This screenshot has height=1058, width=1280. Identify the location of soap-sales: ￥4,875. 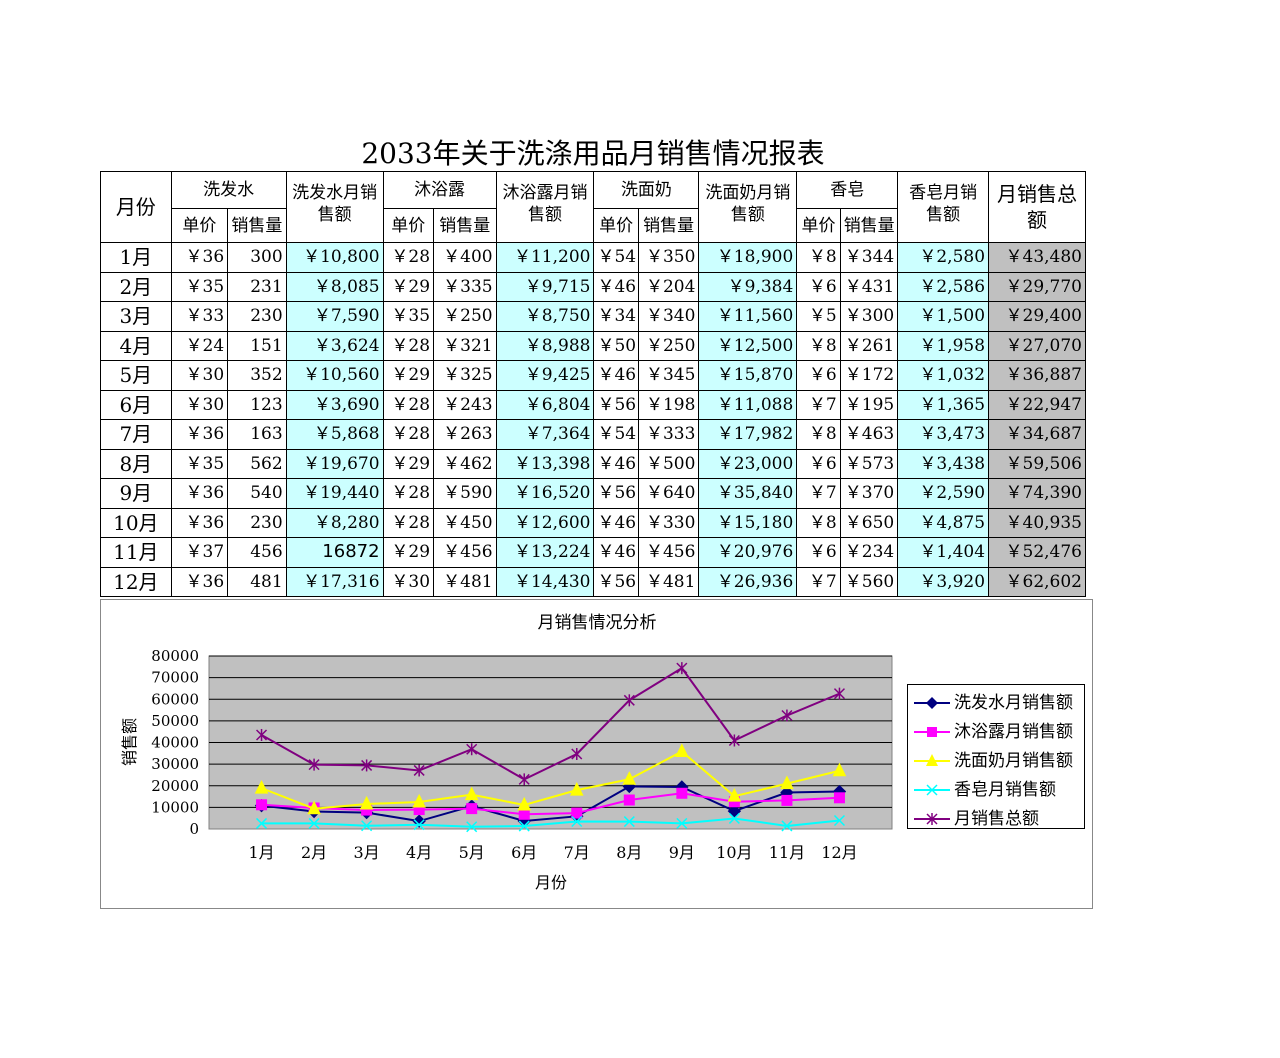
(943, 522).